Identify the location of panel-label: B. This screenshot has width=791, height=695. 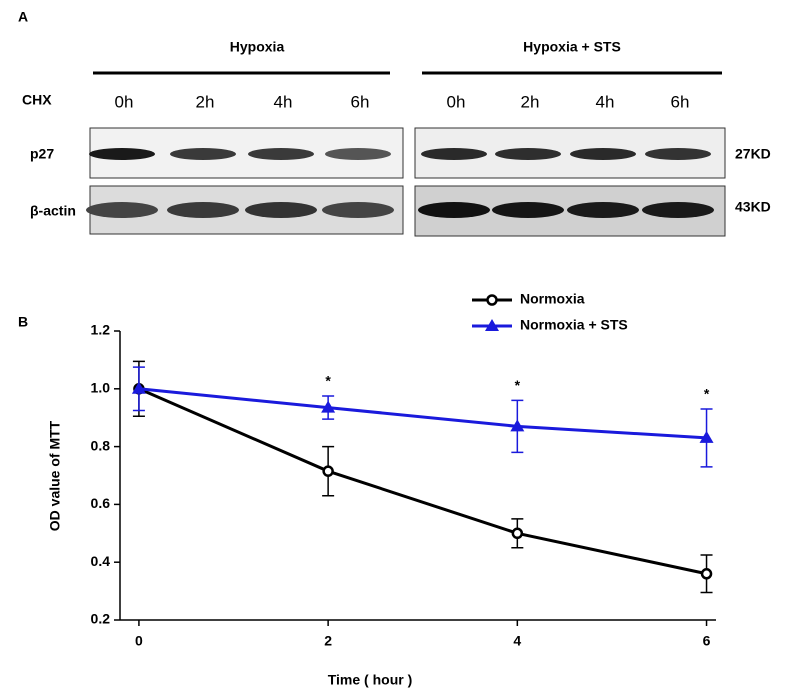
(23, 322).